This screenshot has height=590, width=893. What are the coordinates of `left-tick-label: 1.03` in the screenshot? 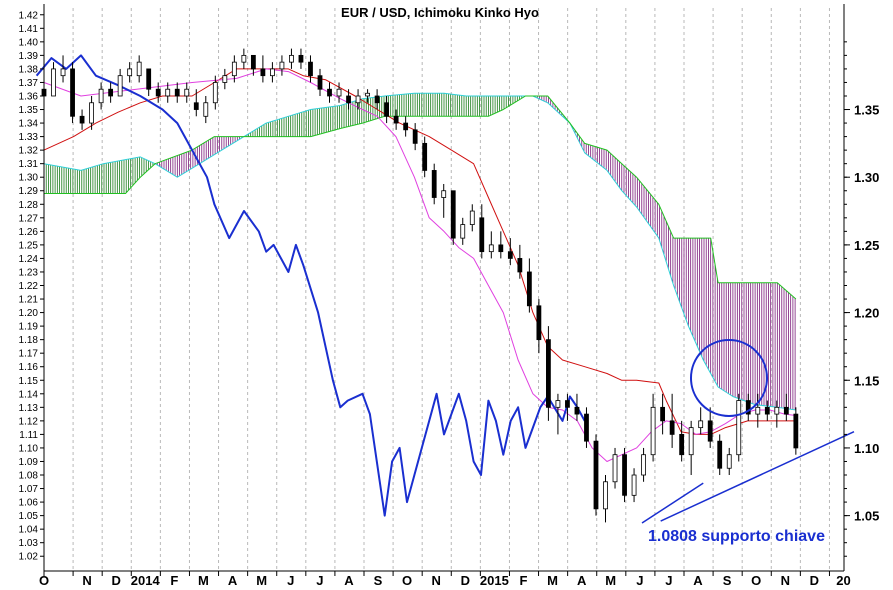 It's located at (29, 543).